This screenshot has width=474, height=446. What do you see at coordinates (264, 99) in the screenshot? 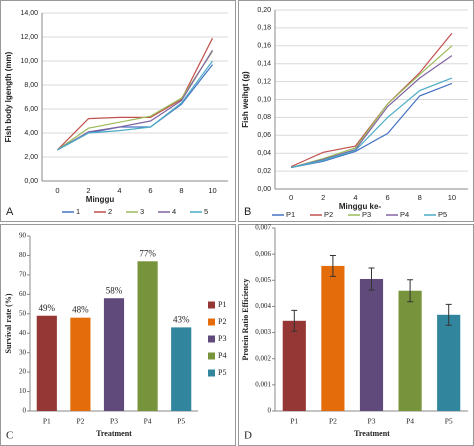
I see `y-tick-label: 0,10` at bounding box center [264, 99].